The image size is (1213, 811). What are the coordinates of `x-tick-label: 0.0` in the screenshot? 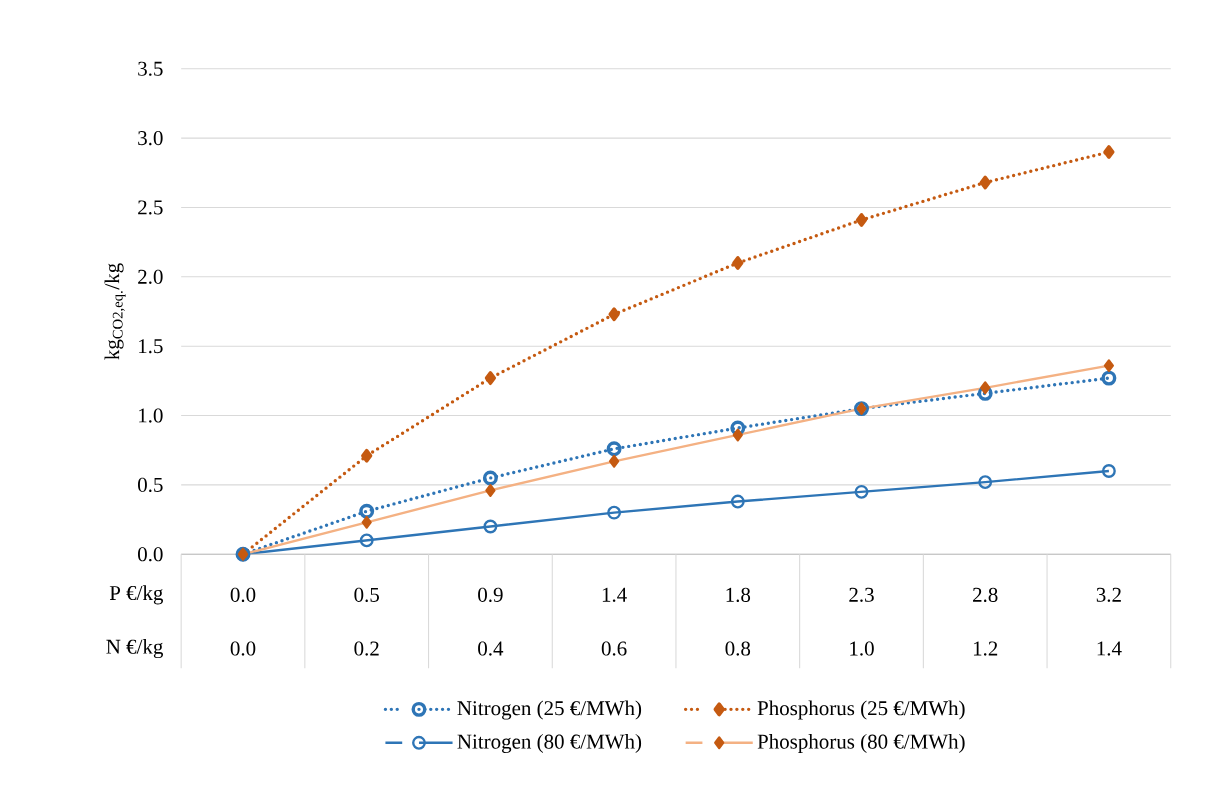 It's located at (243, 595).